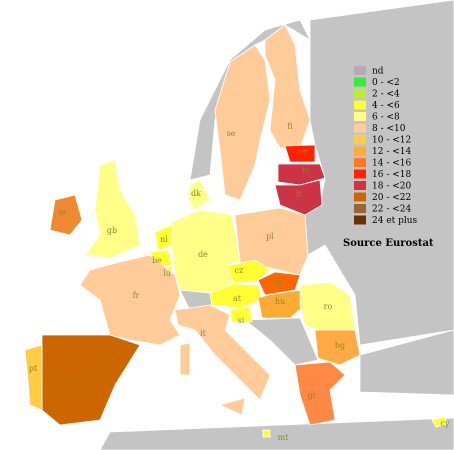 Image resolution: width=454 pixels, height=450 pixels. Describe the element at coordinates (391, 175) in the screenshot. I see `legend-label: 16 - <18` at that location.